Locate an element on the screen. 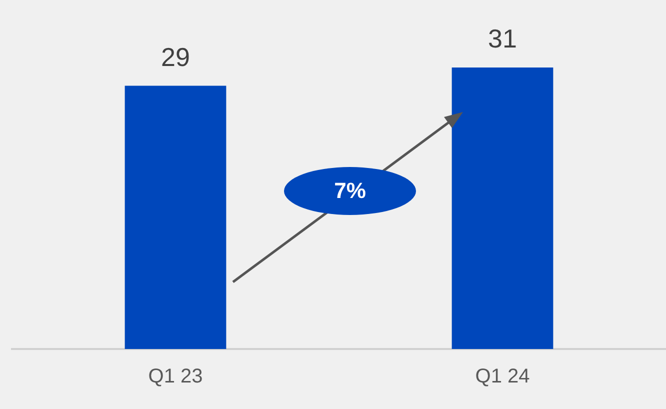 The width and height of the screenshot is (666, 409). data-label: 31 is located at coordinates (502, 39).